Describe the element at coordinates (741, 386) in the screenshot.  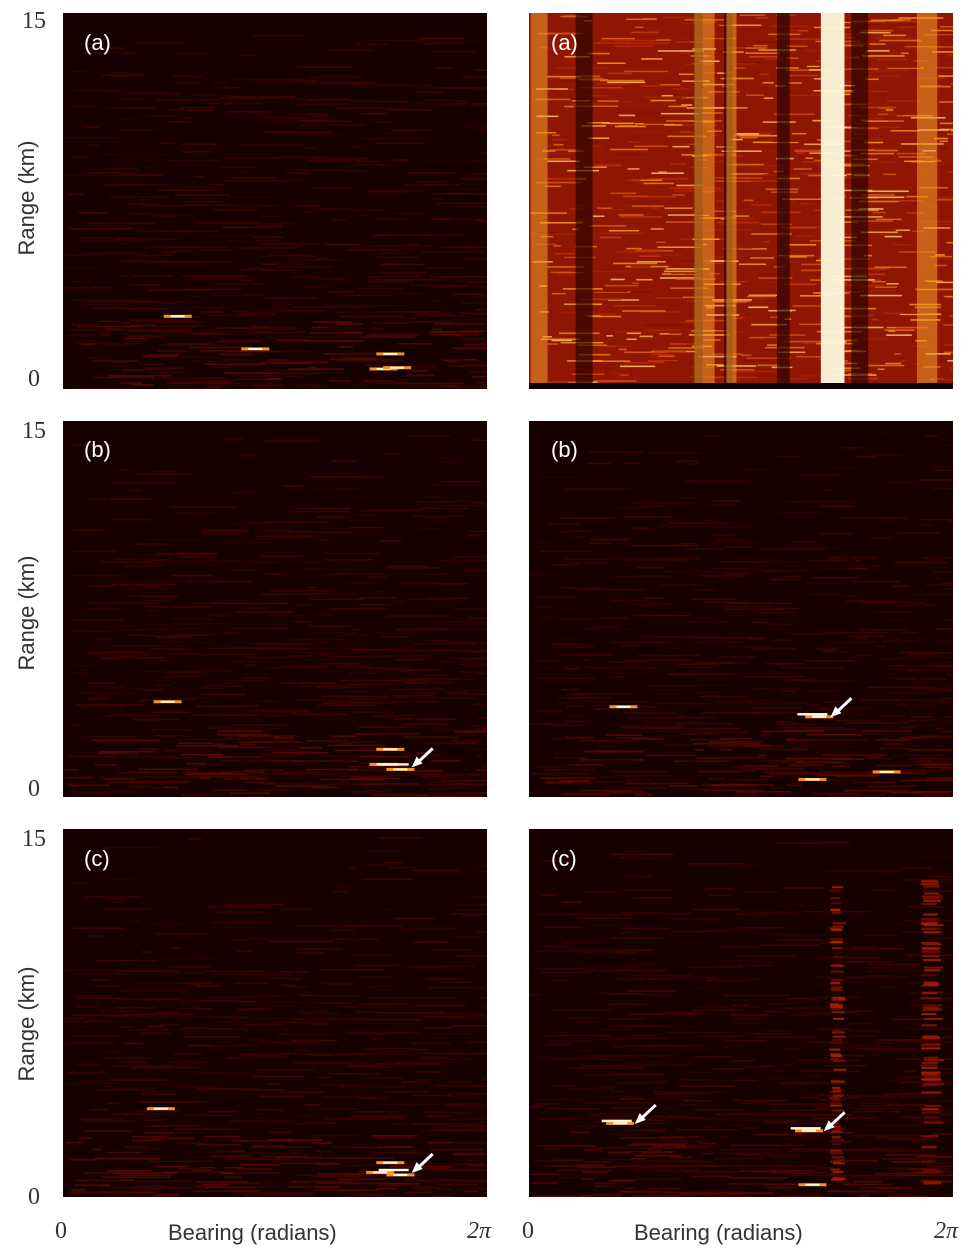
I see `bottom-edge` at that location.